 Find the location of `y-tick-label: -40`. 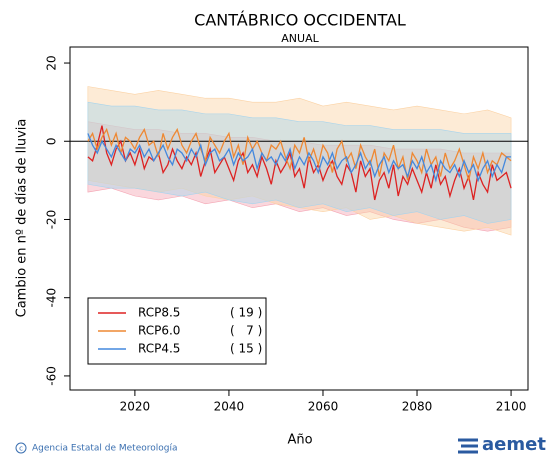

y-tick-label: -40 is located at coordinates (52, 298).